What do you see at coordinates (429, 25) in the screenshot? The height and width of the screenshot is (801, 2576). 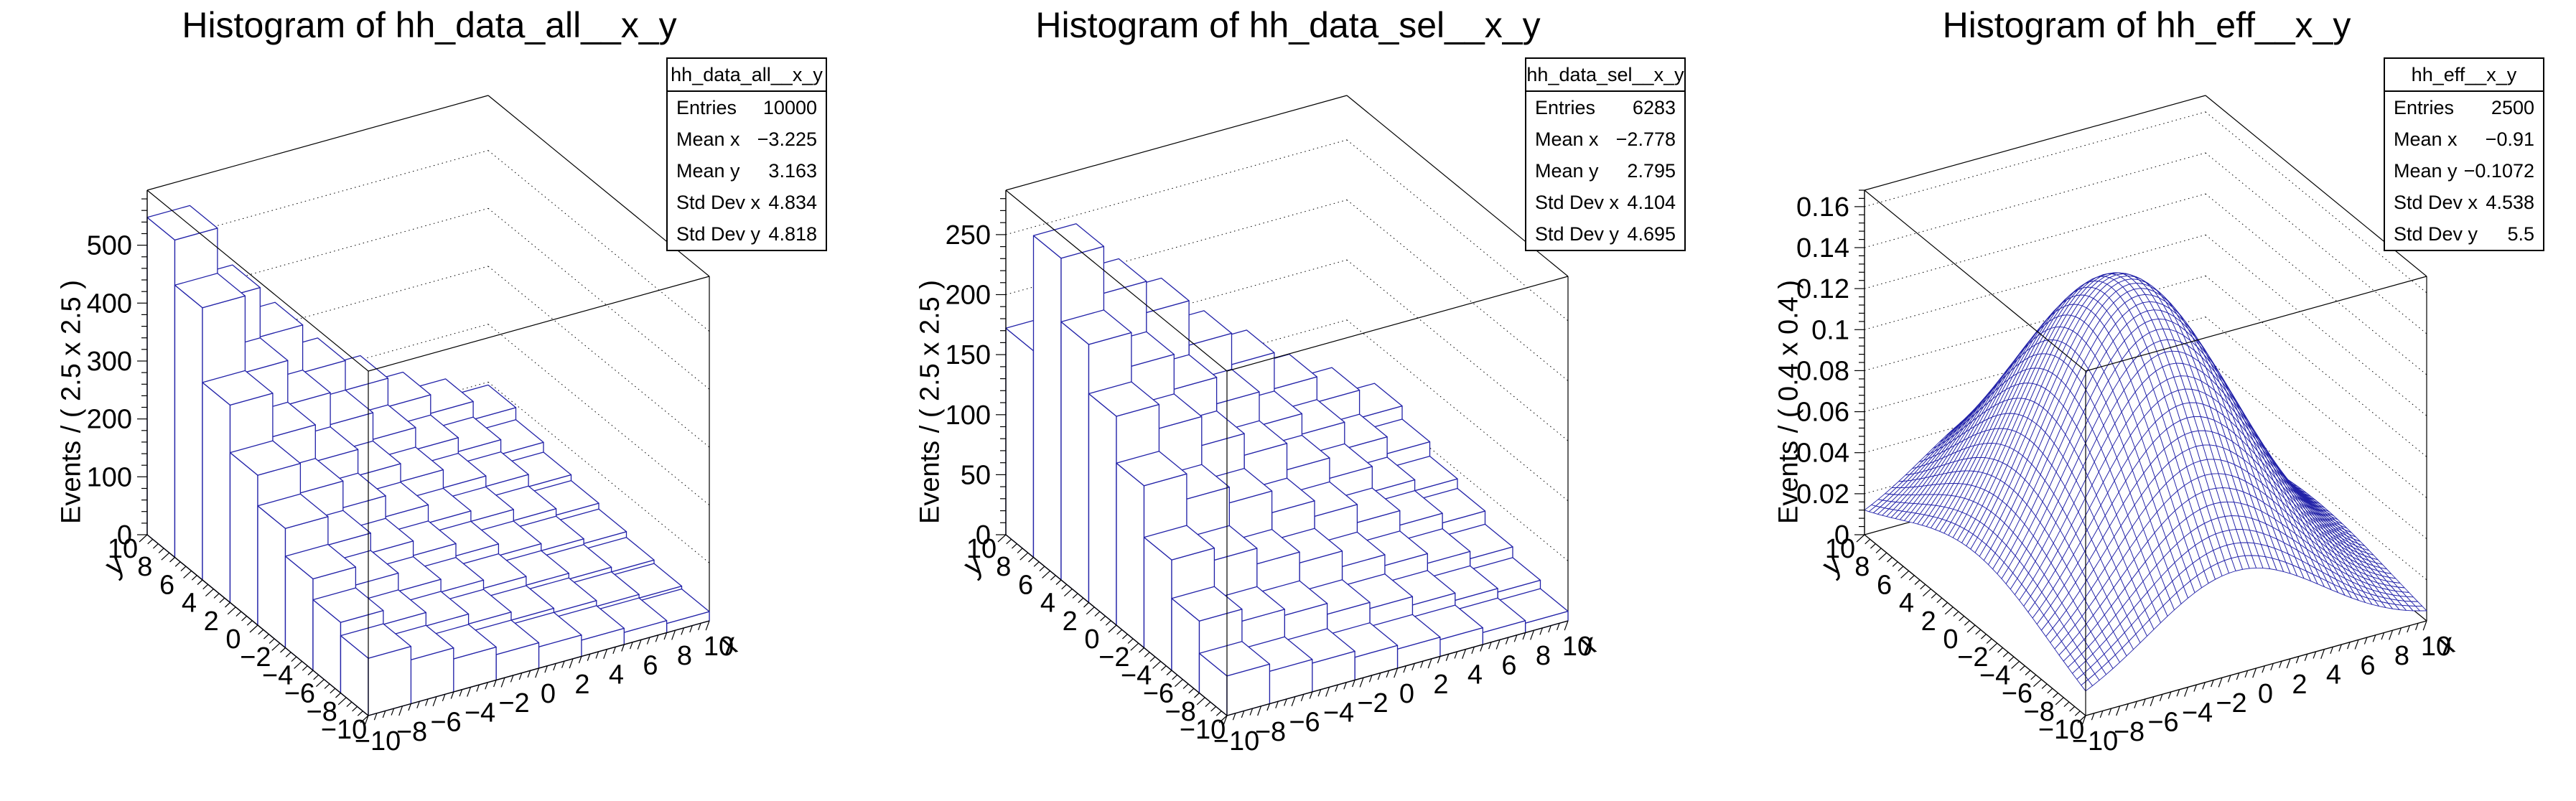 I see `pad-title: Histogram of hh_data_all__x_y` at bounding box center [429, 25].